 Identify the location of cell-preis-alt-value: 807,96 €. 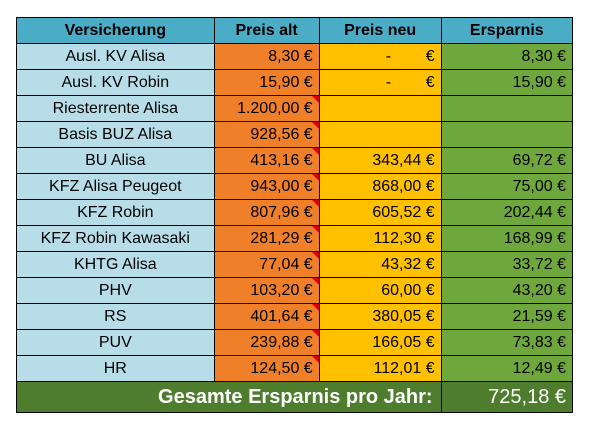
(281, 212).